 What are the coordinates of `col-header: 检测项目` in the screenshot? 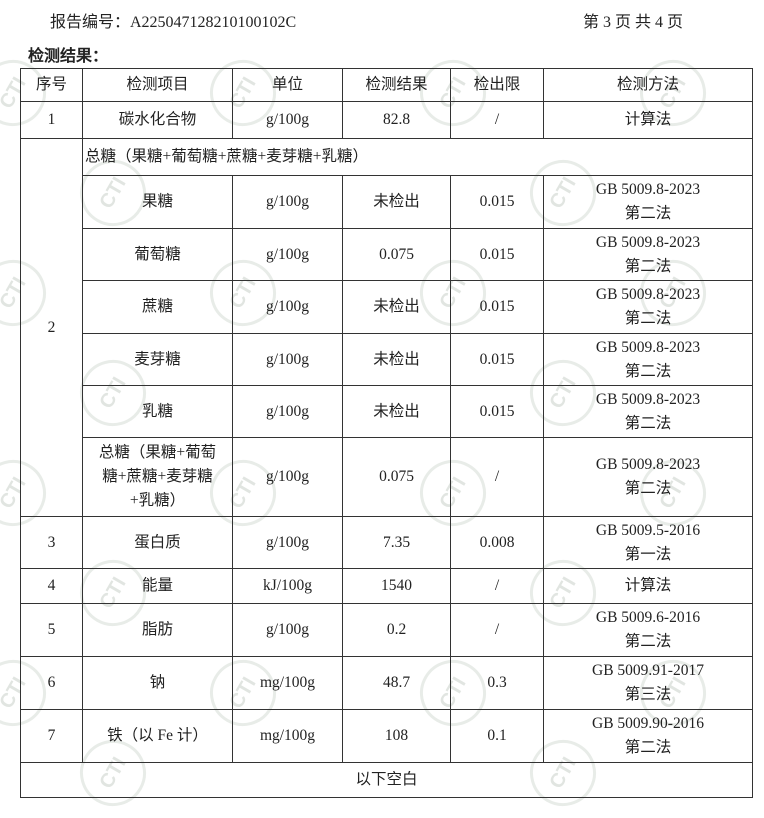 It's located at (157, 85).